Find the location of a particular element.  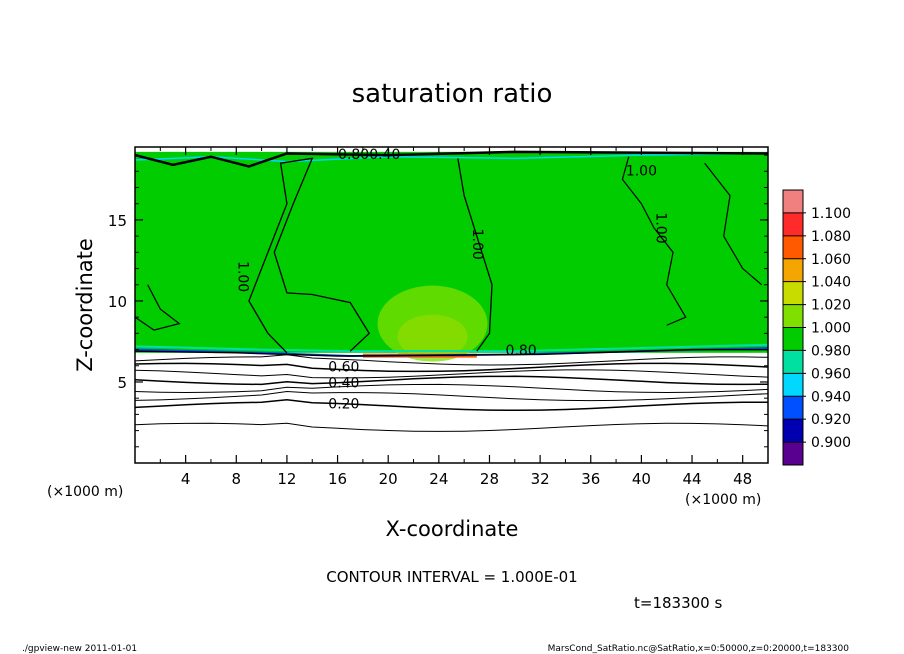

colorbar-label: 1.000 is located at coordinates (831, 329).